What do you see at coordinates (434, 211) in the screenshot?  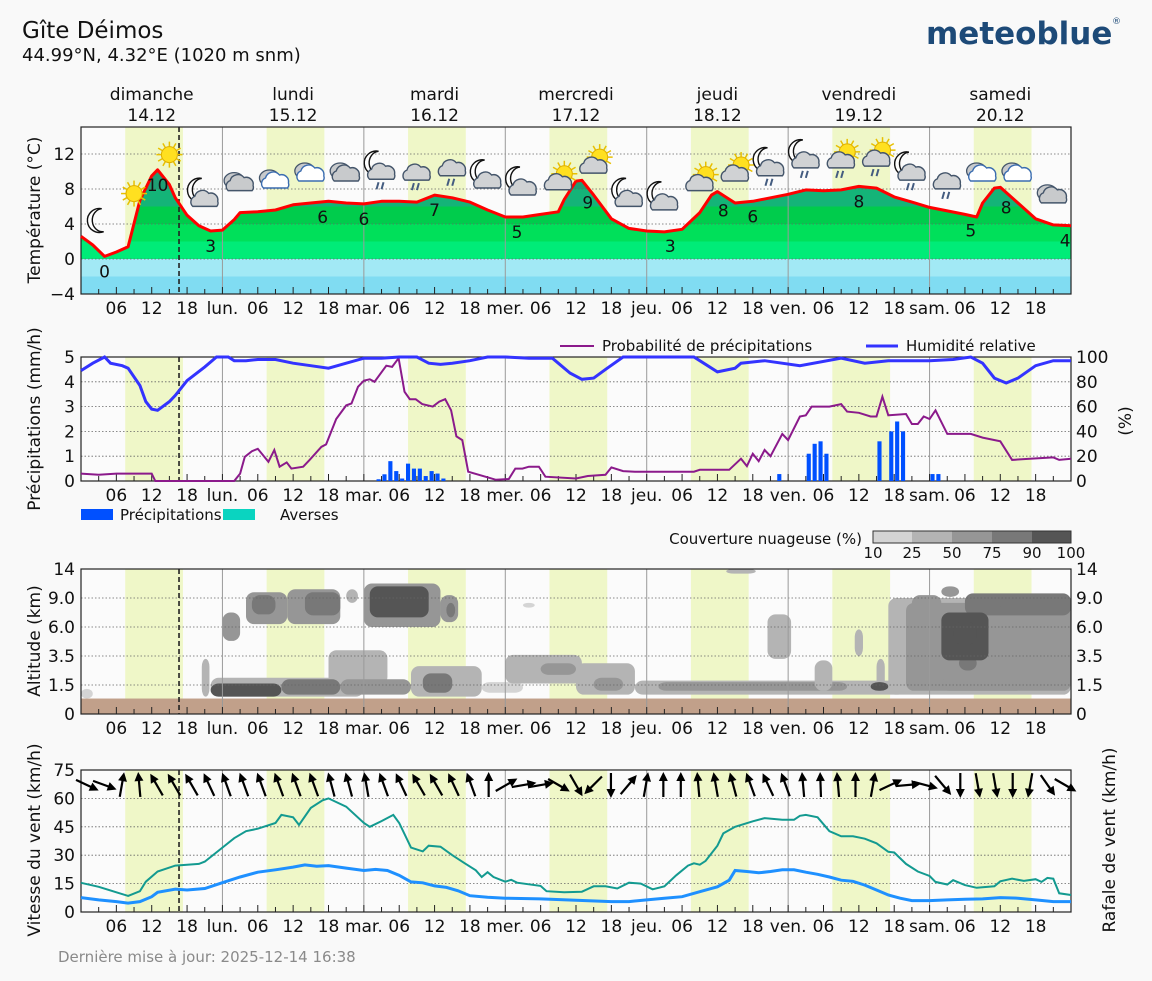 I see `temperature-label: 7` at bounding box center [434, 211].